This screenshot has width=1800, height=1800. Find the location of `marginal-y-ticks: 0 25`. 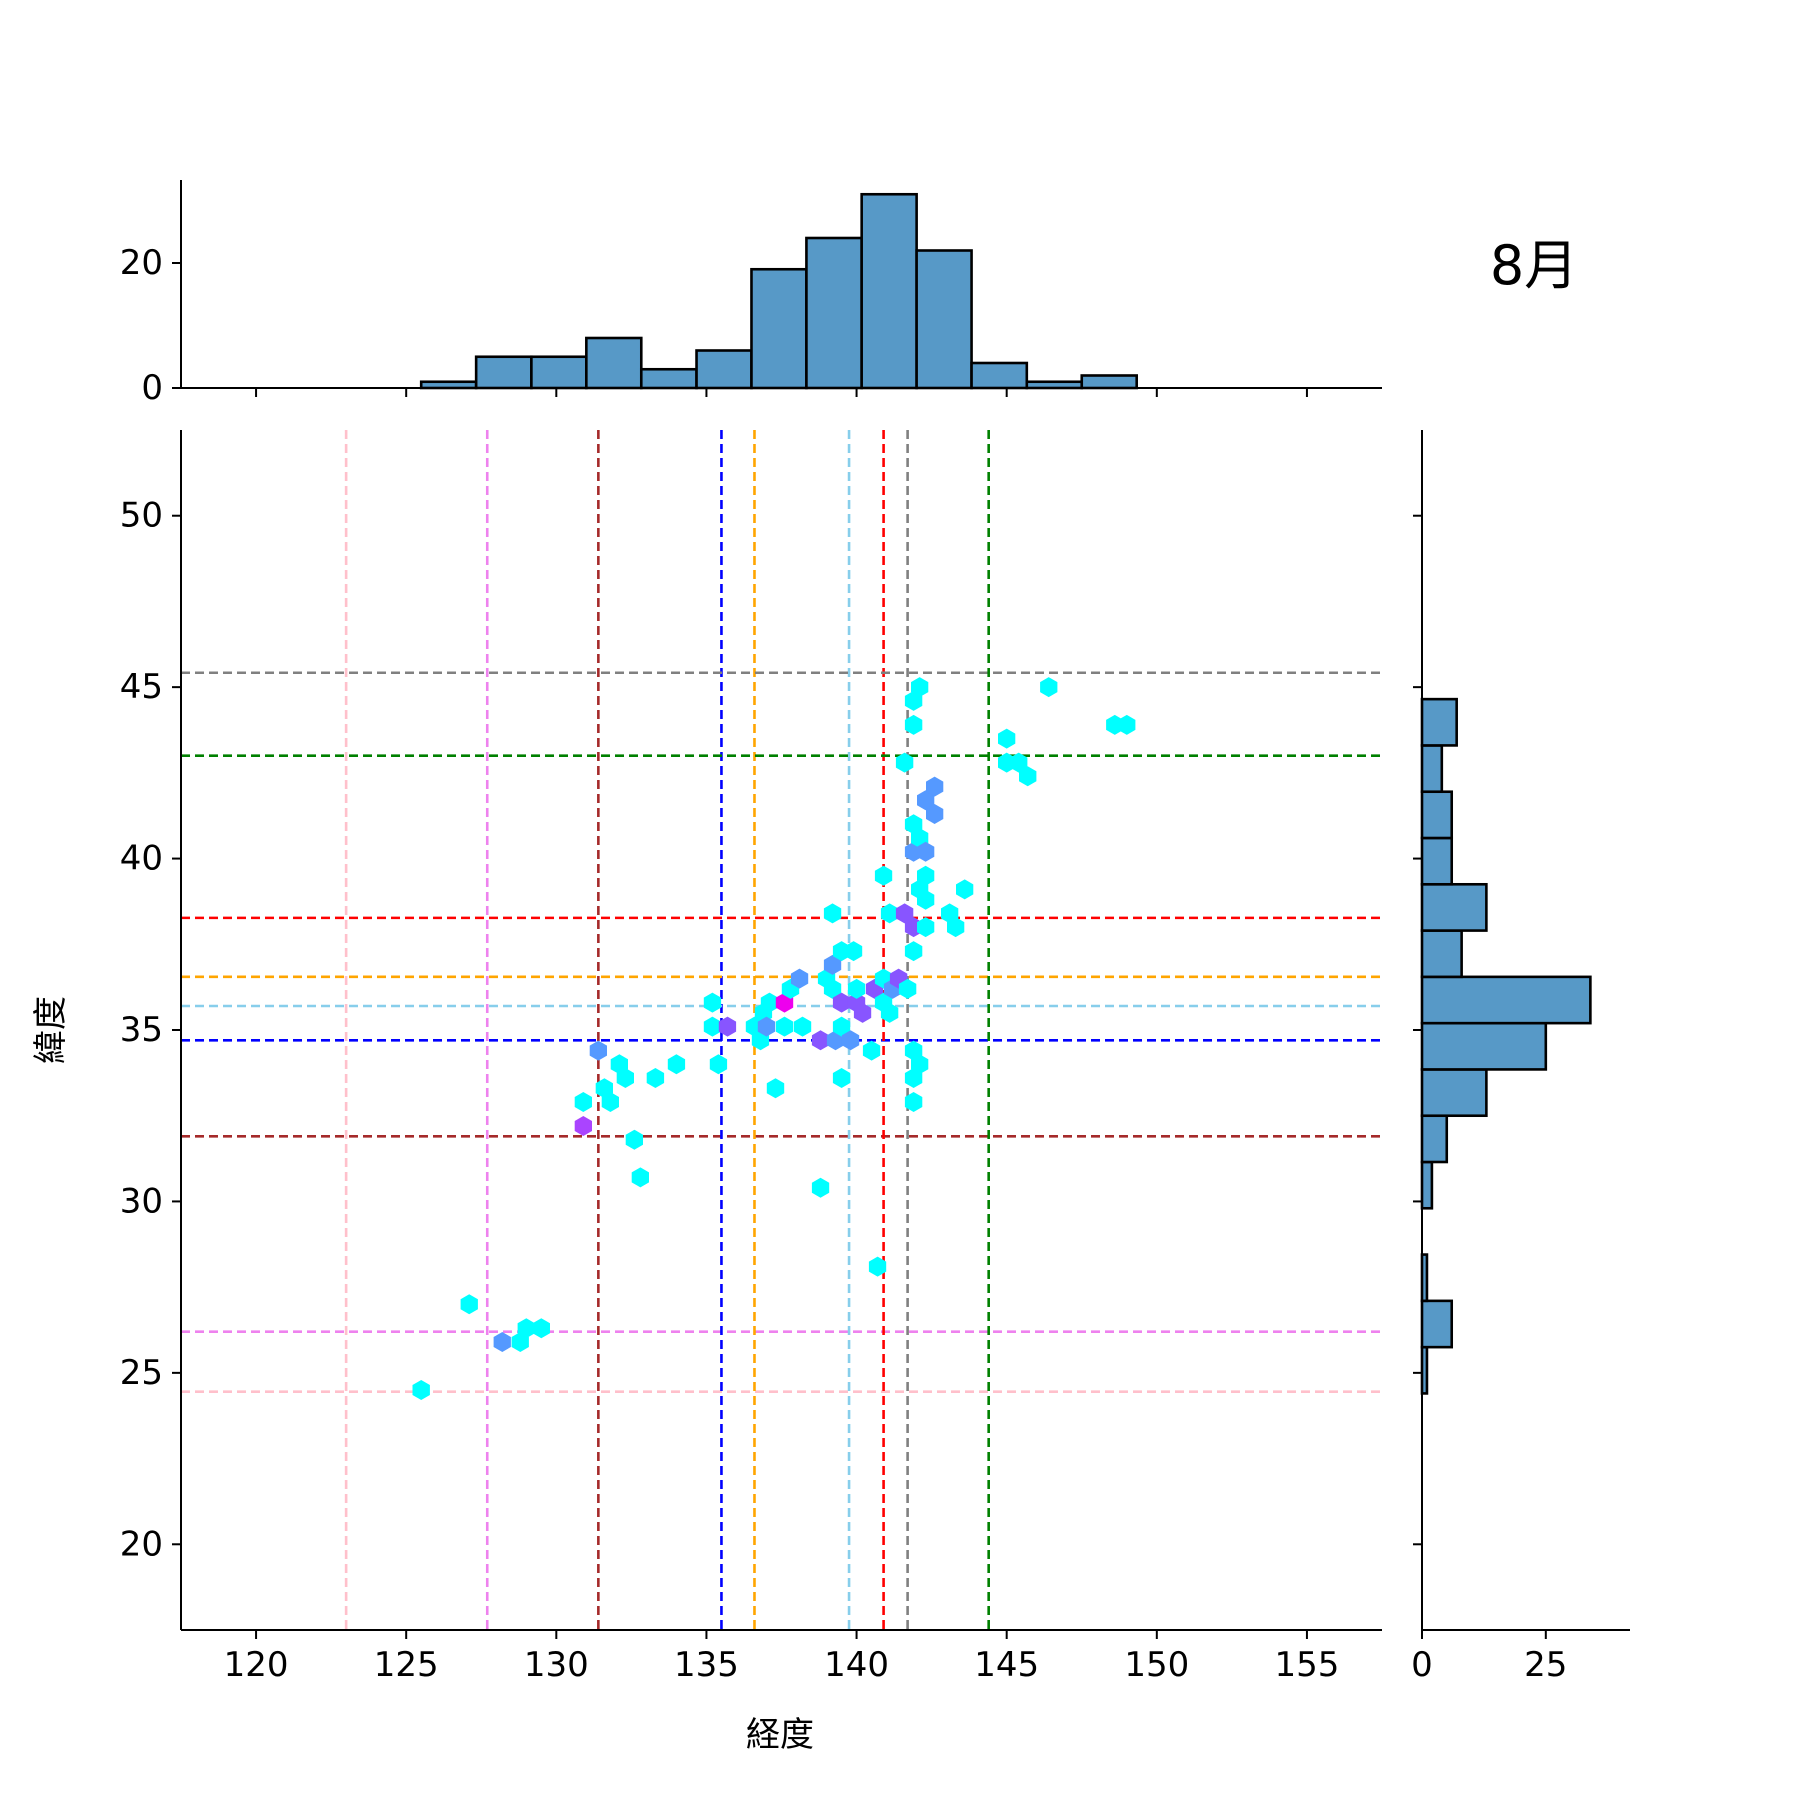

marginal-y-ticks: 0 25 is located at coordinates (1489, 1099).